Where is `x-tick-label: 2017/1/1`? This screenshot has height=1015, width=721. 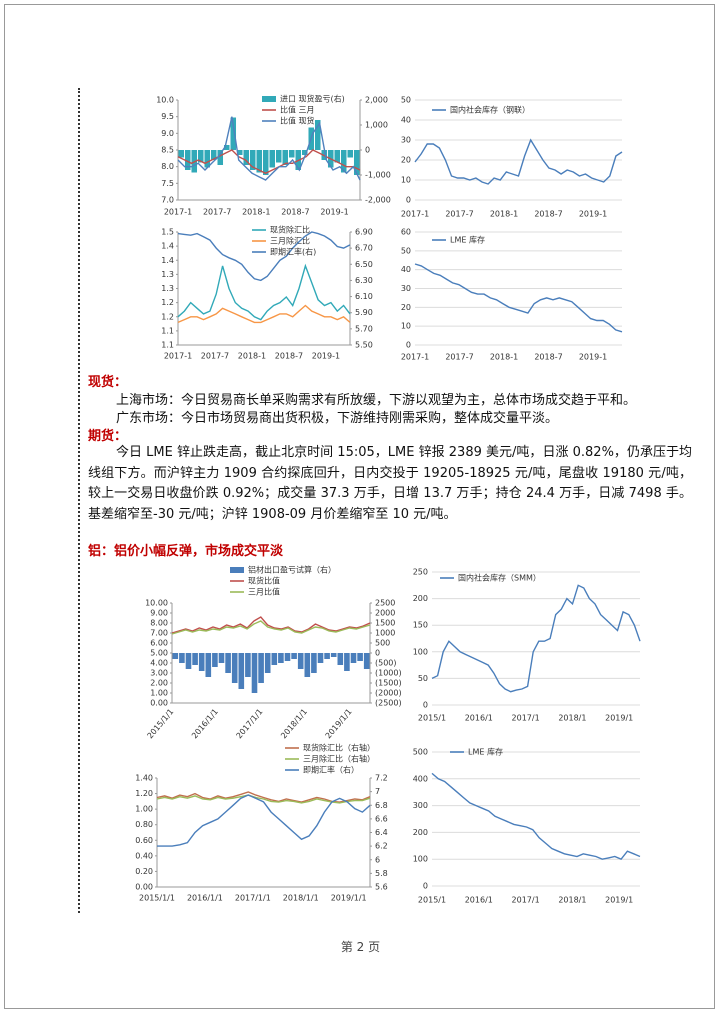
x-tick-label: 2017/1/1 is located at coordinates (250, 723).